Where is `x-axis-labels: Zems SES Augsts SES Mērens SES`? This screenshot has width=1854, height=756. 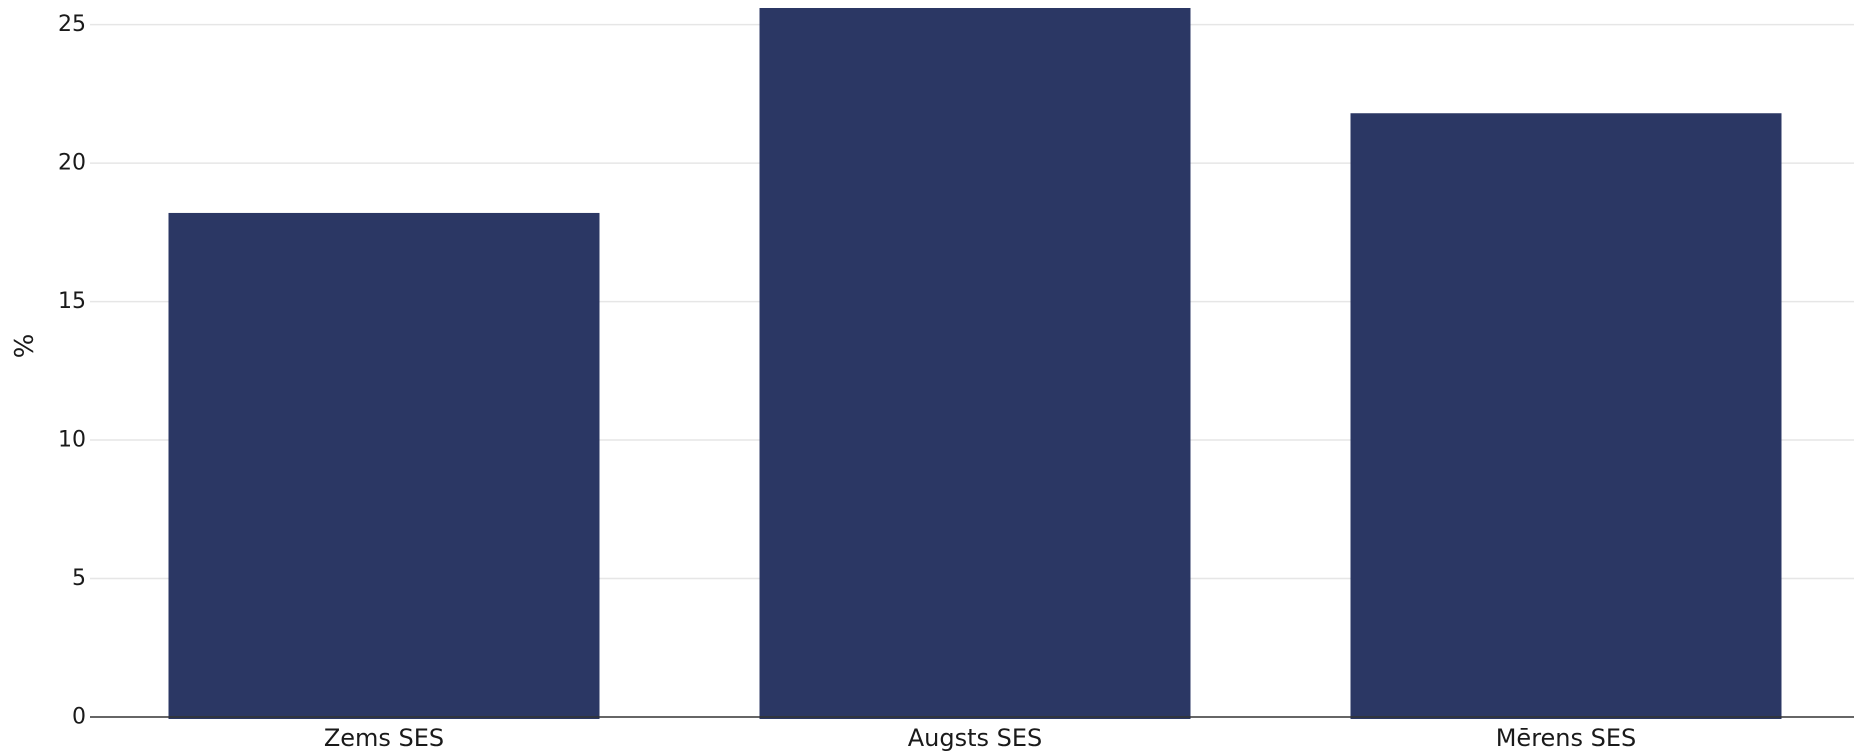
x-axis-labels: Zems SES Augsts SES Mērens SES is located at coordinates (980, 738).